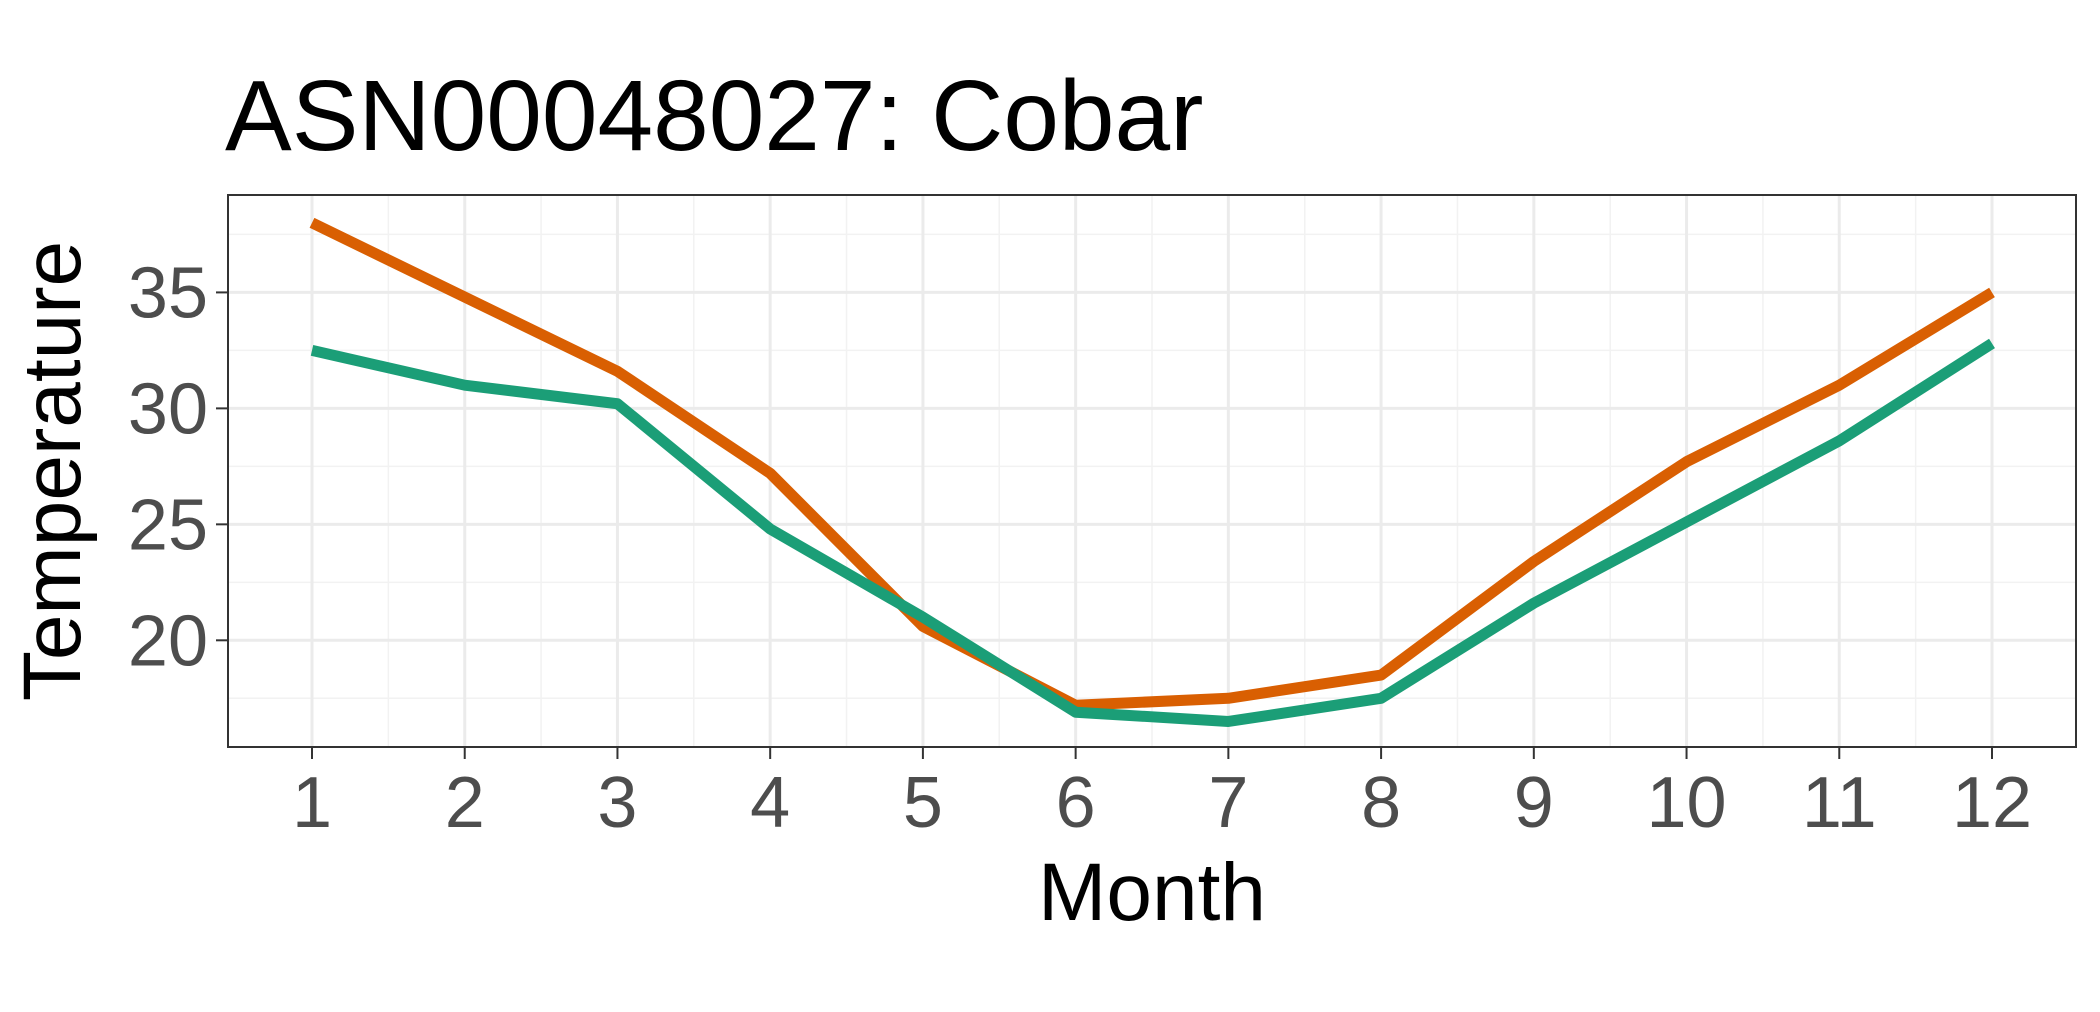 The height and width of the screenshot is (1012, 2100). Describe the element at coordinates (168, 641) in the screenshot. I see `y-tick-label: 20` at that location.